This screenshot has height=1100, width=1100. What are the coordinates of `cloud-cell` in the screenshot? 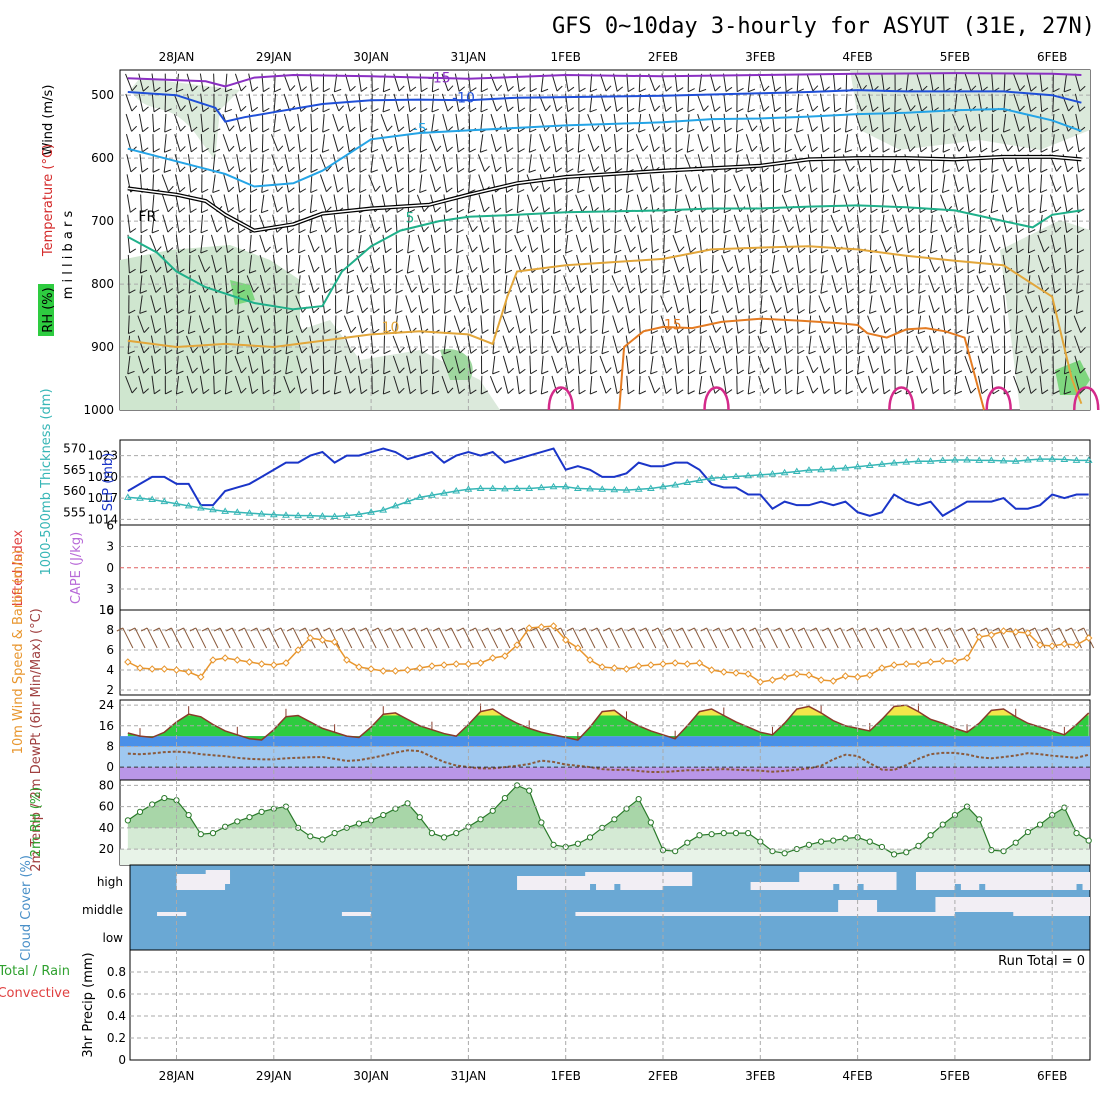 It's located at (714, 887).